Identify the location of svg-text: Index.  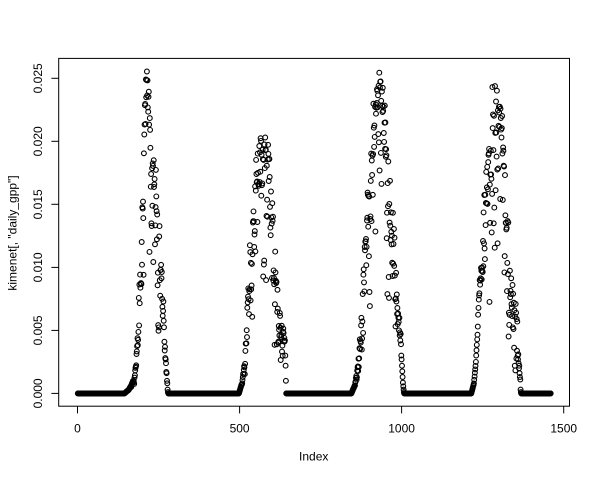
(313, 457).